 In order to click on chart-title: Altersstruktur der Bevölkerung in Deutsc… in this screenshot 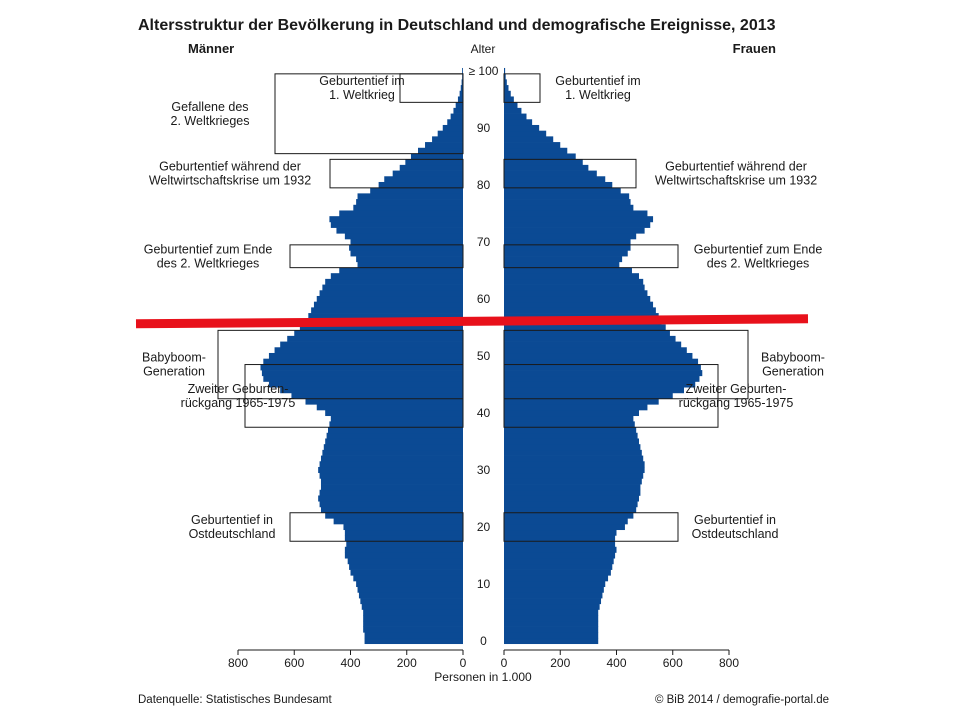, I will do `click(457, 25)`.